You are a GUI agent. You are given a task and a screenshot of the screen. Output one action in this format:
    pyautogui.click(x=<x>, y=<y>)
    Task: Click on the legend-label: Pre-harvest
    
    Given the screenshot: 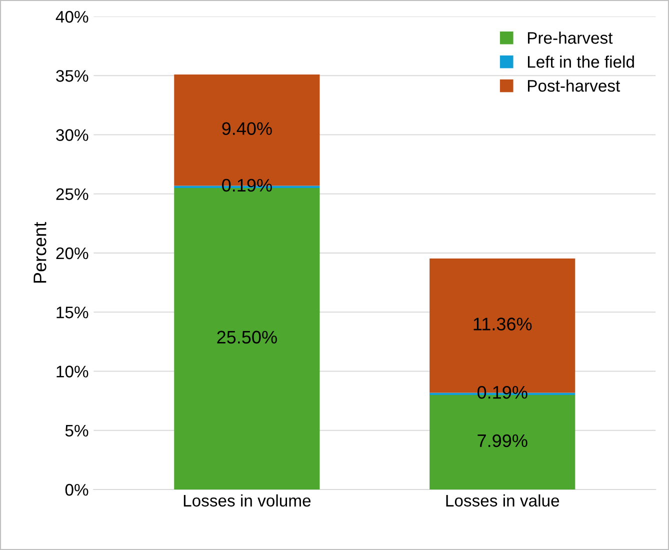 What is the action you would take?
    pyautogui.click(x=570, y=38)
    